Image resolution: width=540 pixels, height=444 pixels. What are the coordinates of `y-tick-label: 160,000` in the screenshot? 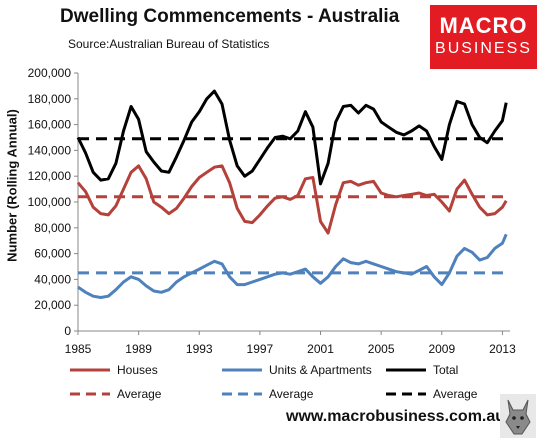 It's located at (50, 125).